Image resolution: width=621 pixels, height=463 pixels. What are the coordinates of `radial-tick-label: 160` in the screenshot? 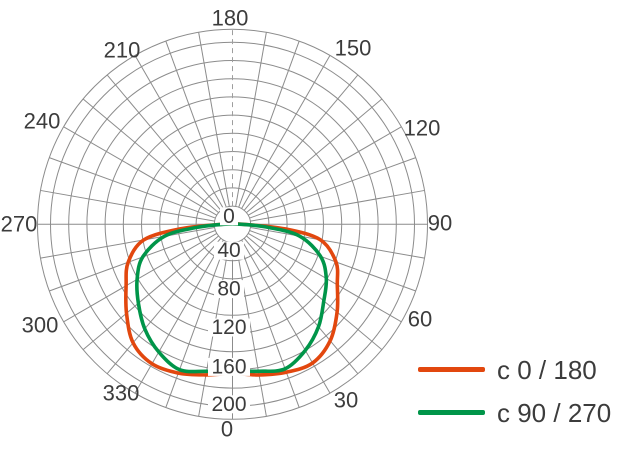 It's located at (228, 366).